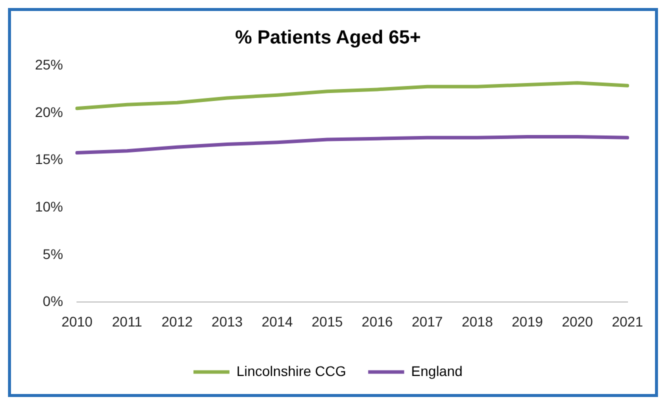 This screenshot has height=405, width=666. I want to click on x-tick-label: 2020, so click(578, 321).